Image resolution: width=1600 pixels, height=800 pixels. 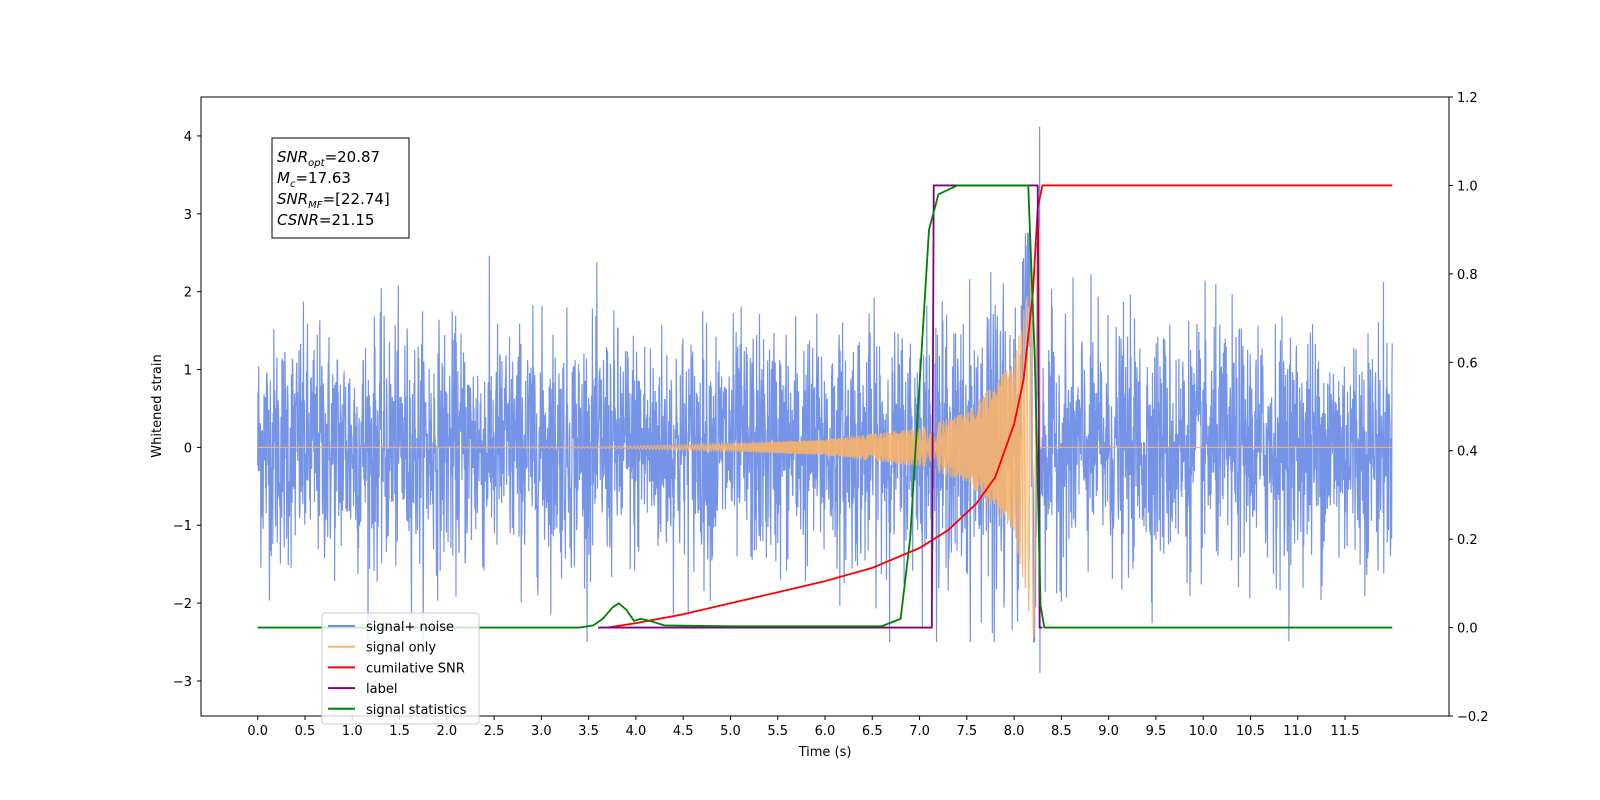 What do you see at coordinates (416, 710) in the screenshot?
I see `legend-entry-label: signal statistics` at bounding box center [416, 710].